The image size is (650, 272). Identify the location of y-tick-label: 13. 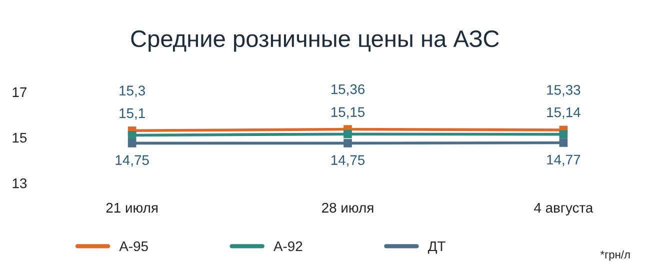
(19, 183).